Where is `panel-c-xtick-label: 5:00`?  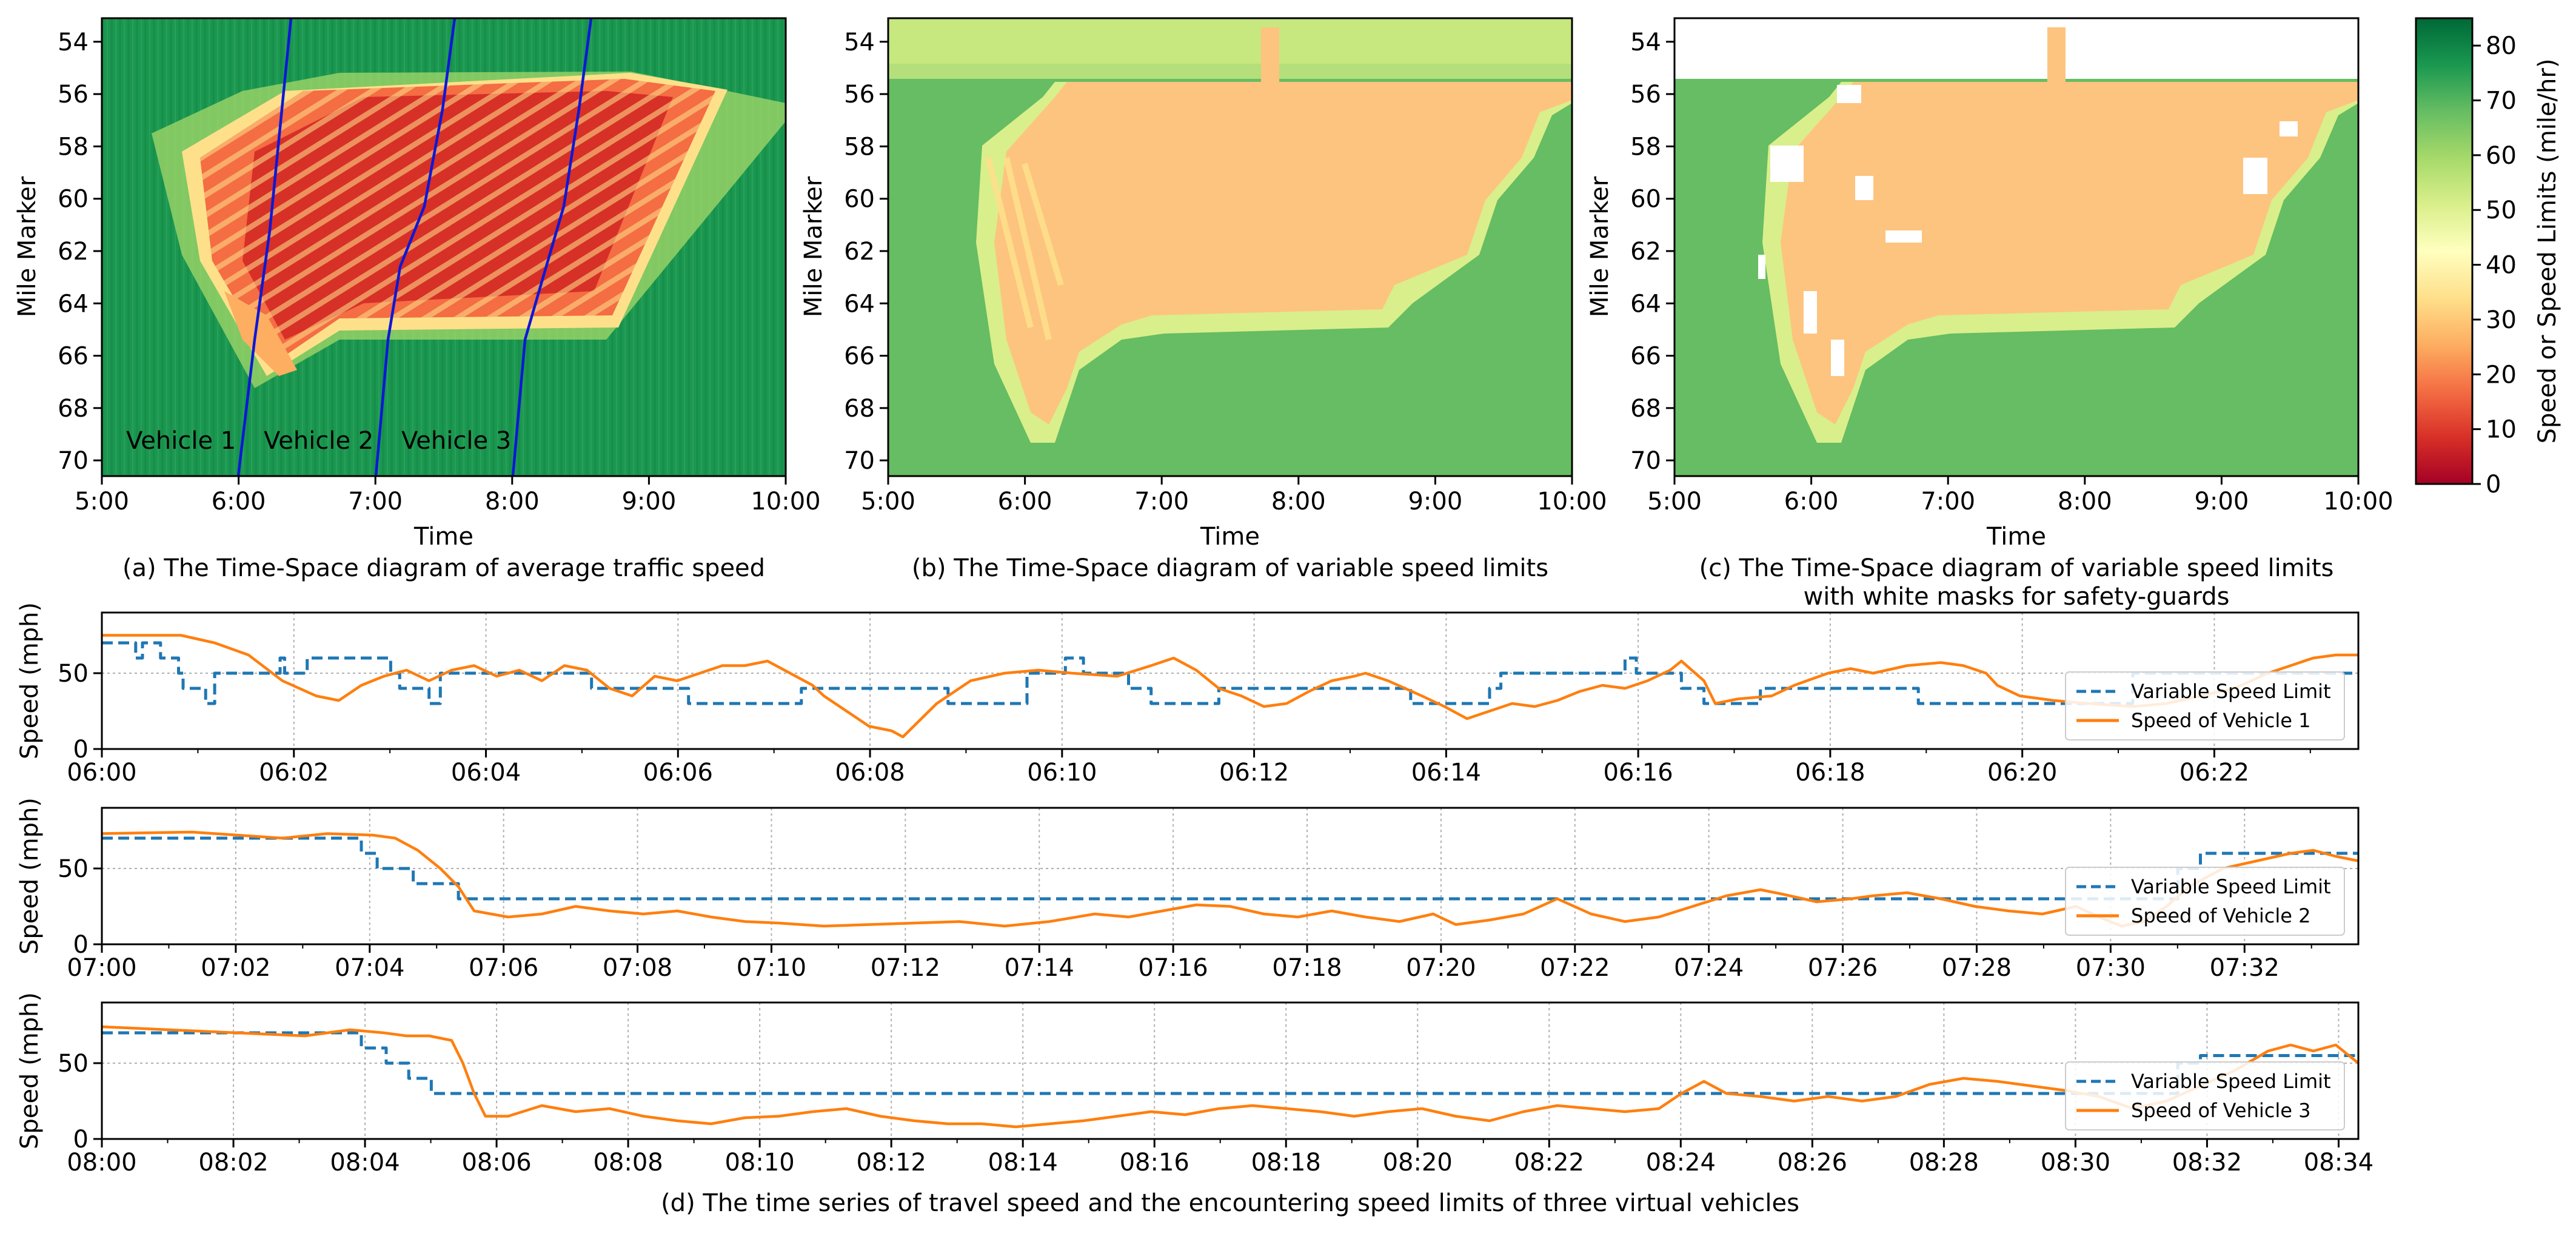 panel-c-xtick-label: 5:00 is located at coordinates (1674, 502).